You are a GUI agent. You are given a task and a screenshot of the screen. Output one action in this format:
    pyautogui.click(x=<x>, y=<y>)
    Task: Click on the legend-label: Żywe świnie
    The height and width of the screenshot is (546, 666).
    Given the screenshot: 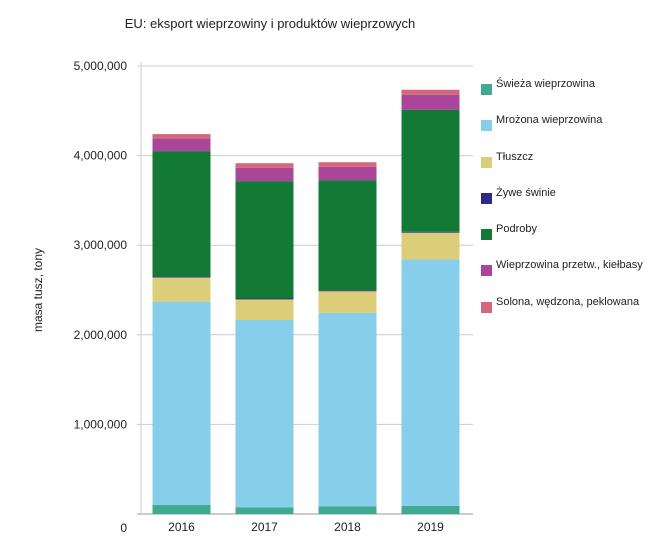 What is the action you would take?
    pyautogui.click(x=526, y=192)
    